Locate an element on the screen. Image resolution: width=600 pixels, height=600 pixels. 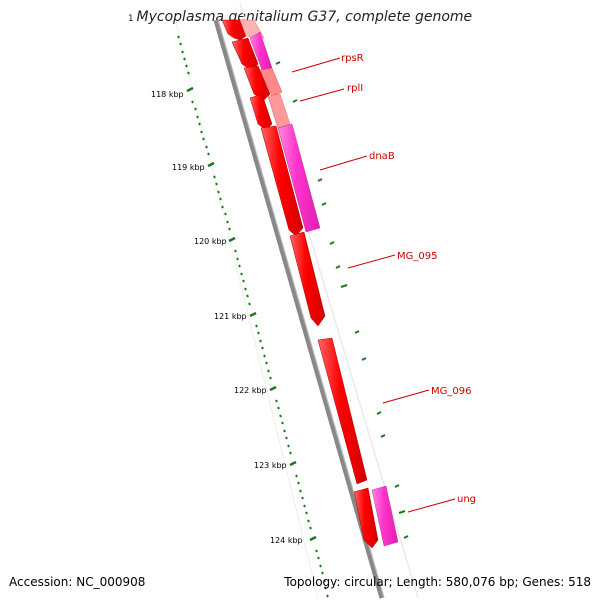
scale-label-121: 121 kbp is located at coordinates (230, 316).